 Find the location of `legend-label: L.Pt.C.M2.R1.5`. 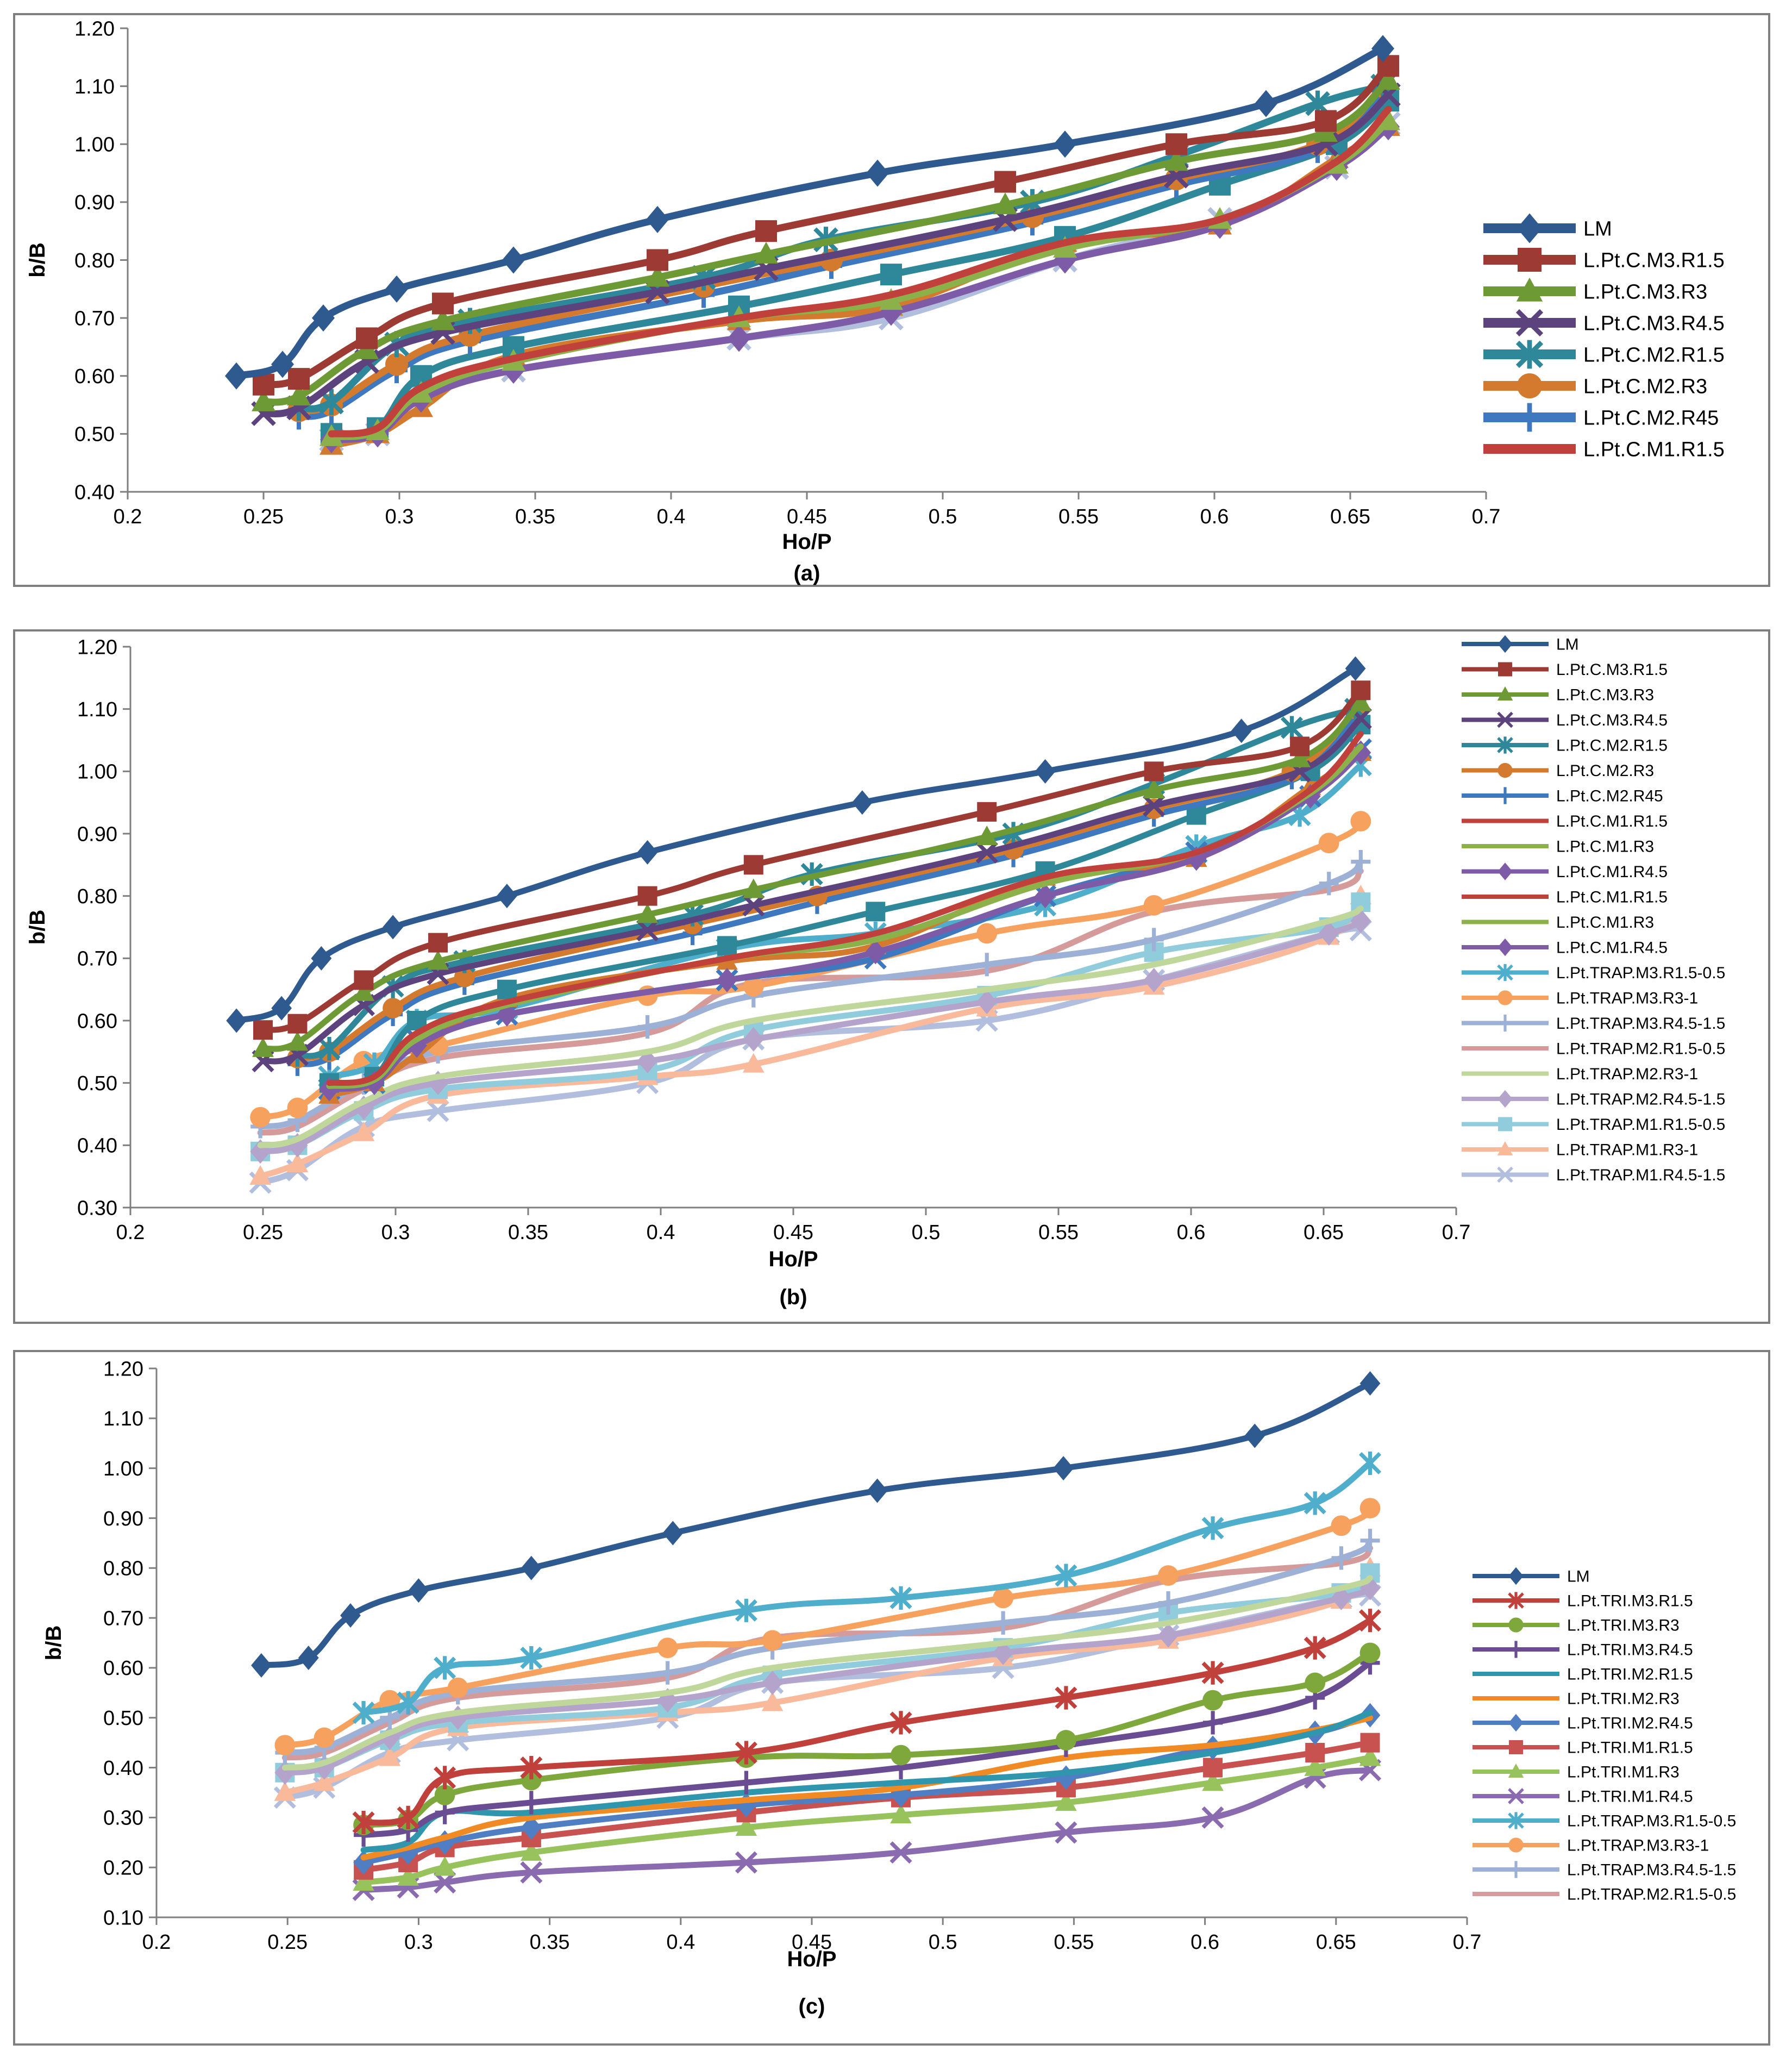

legend-label: L.Pt.C.M2.R1.5 is located at coordinates (1612, 746).